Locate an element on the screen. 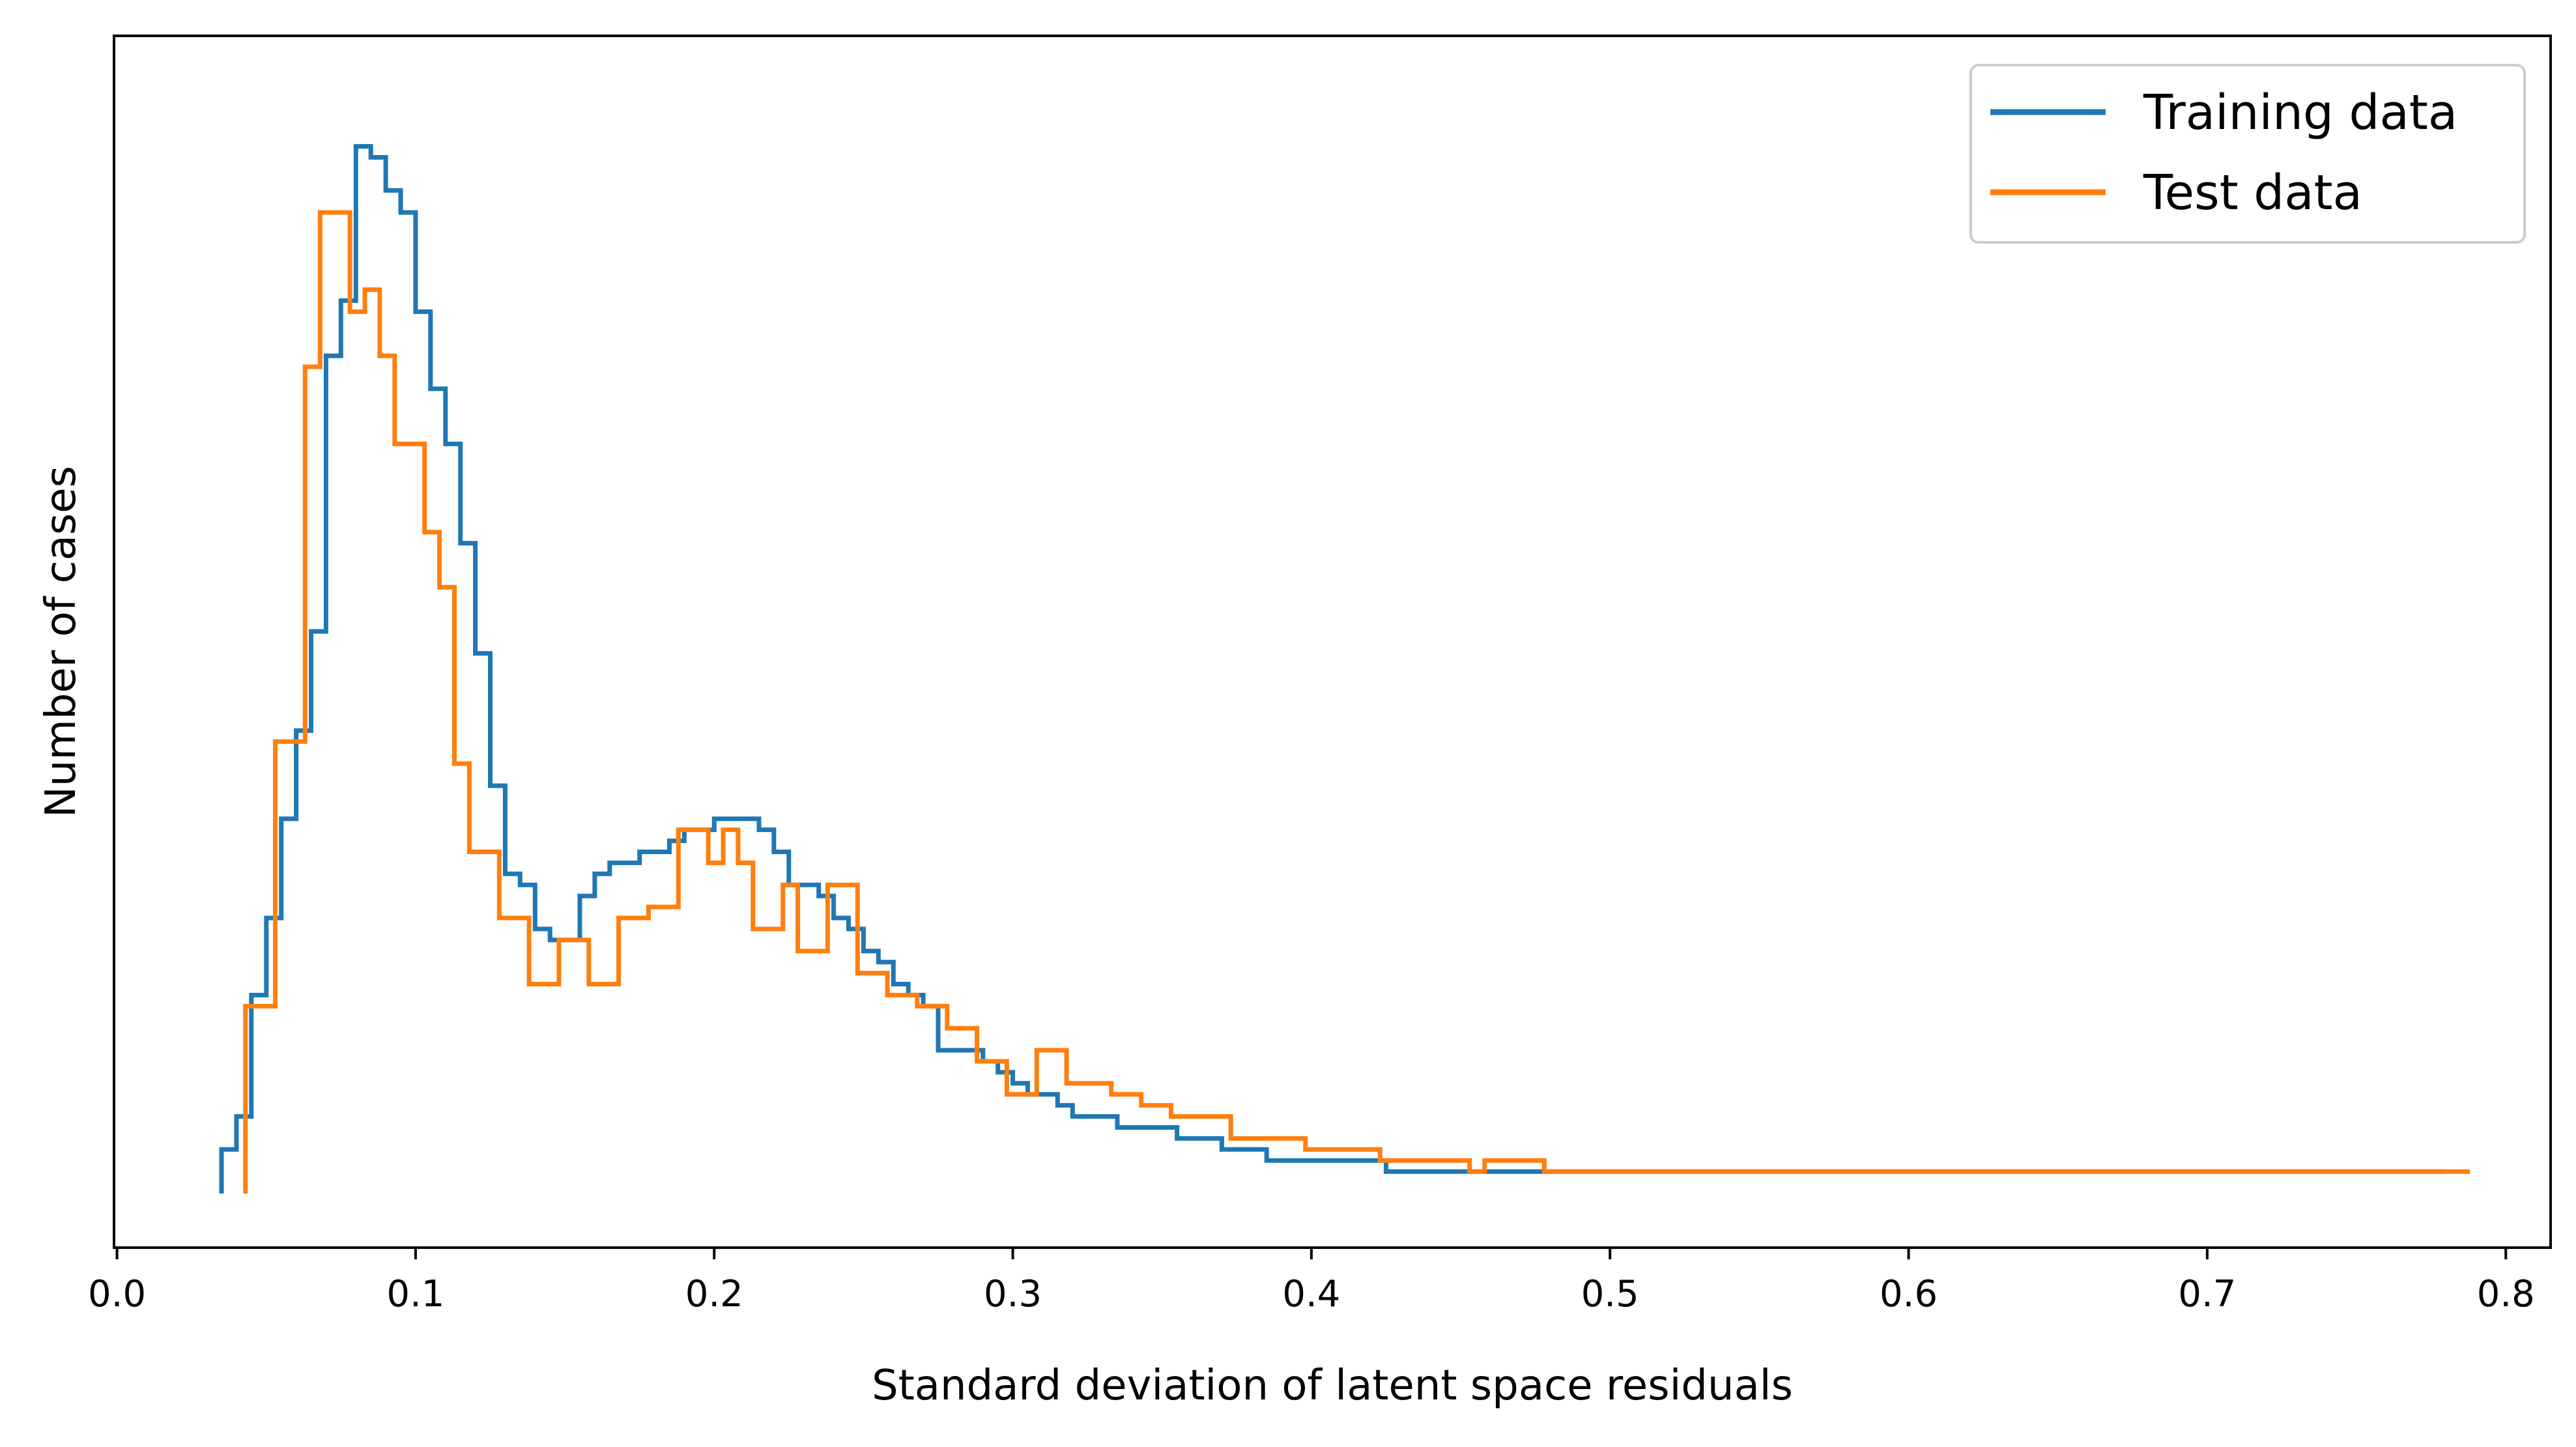  x-tick-label: 0.1 is located at coordinates (415, 1294).